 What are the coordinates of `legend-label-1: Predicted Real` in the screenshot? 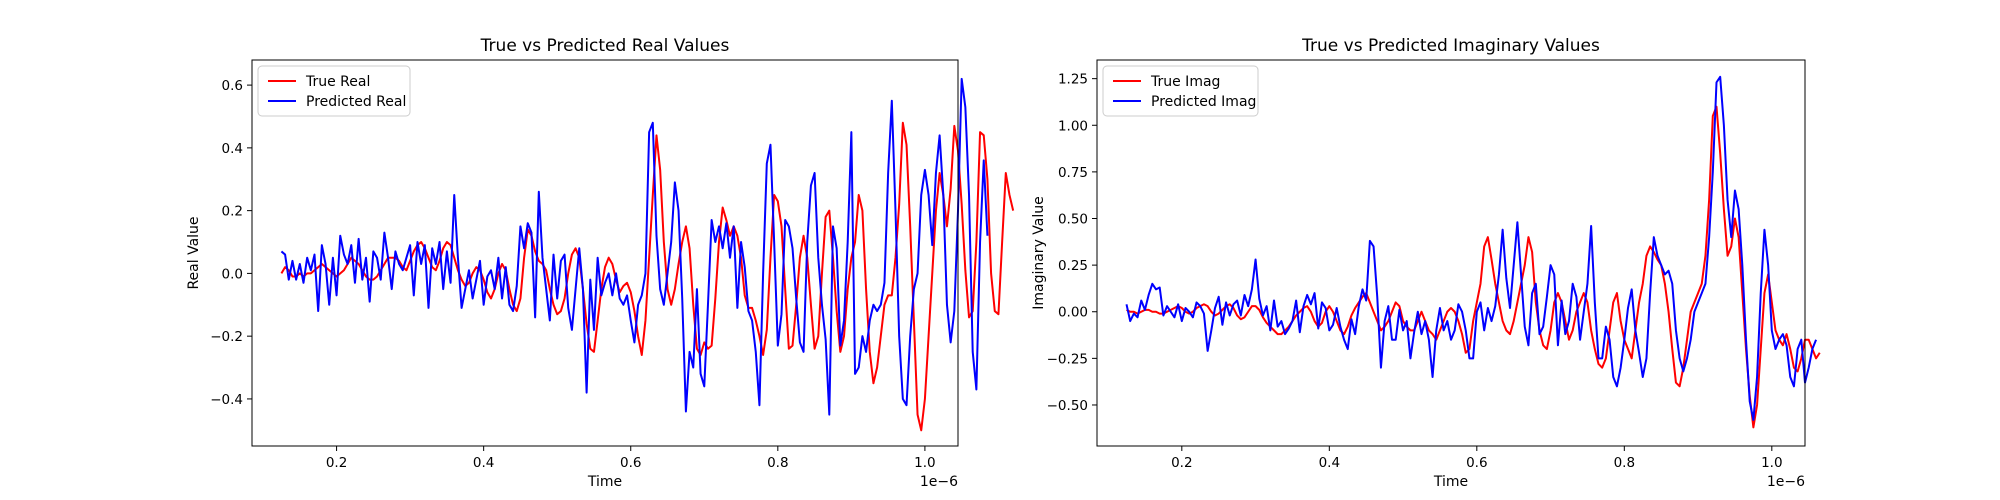 It's located at (356, 102).